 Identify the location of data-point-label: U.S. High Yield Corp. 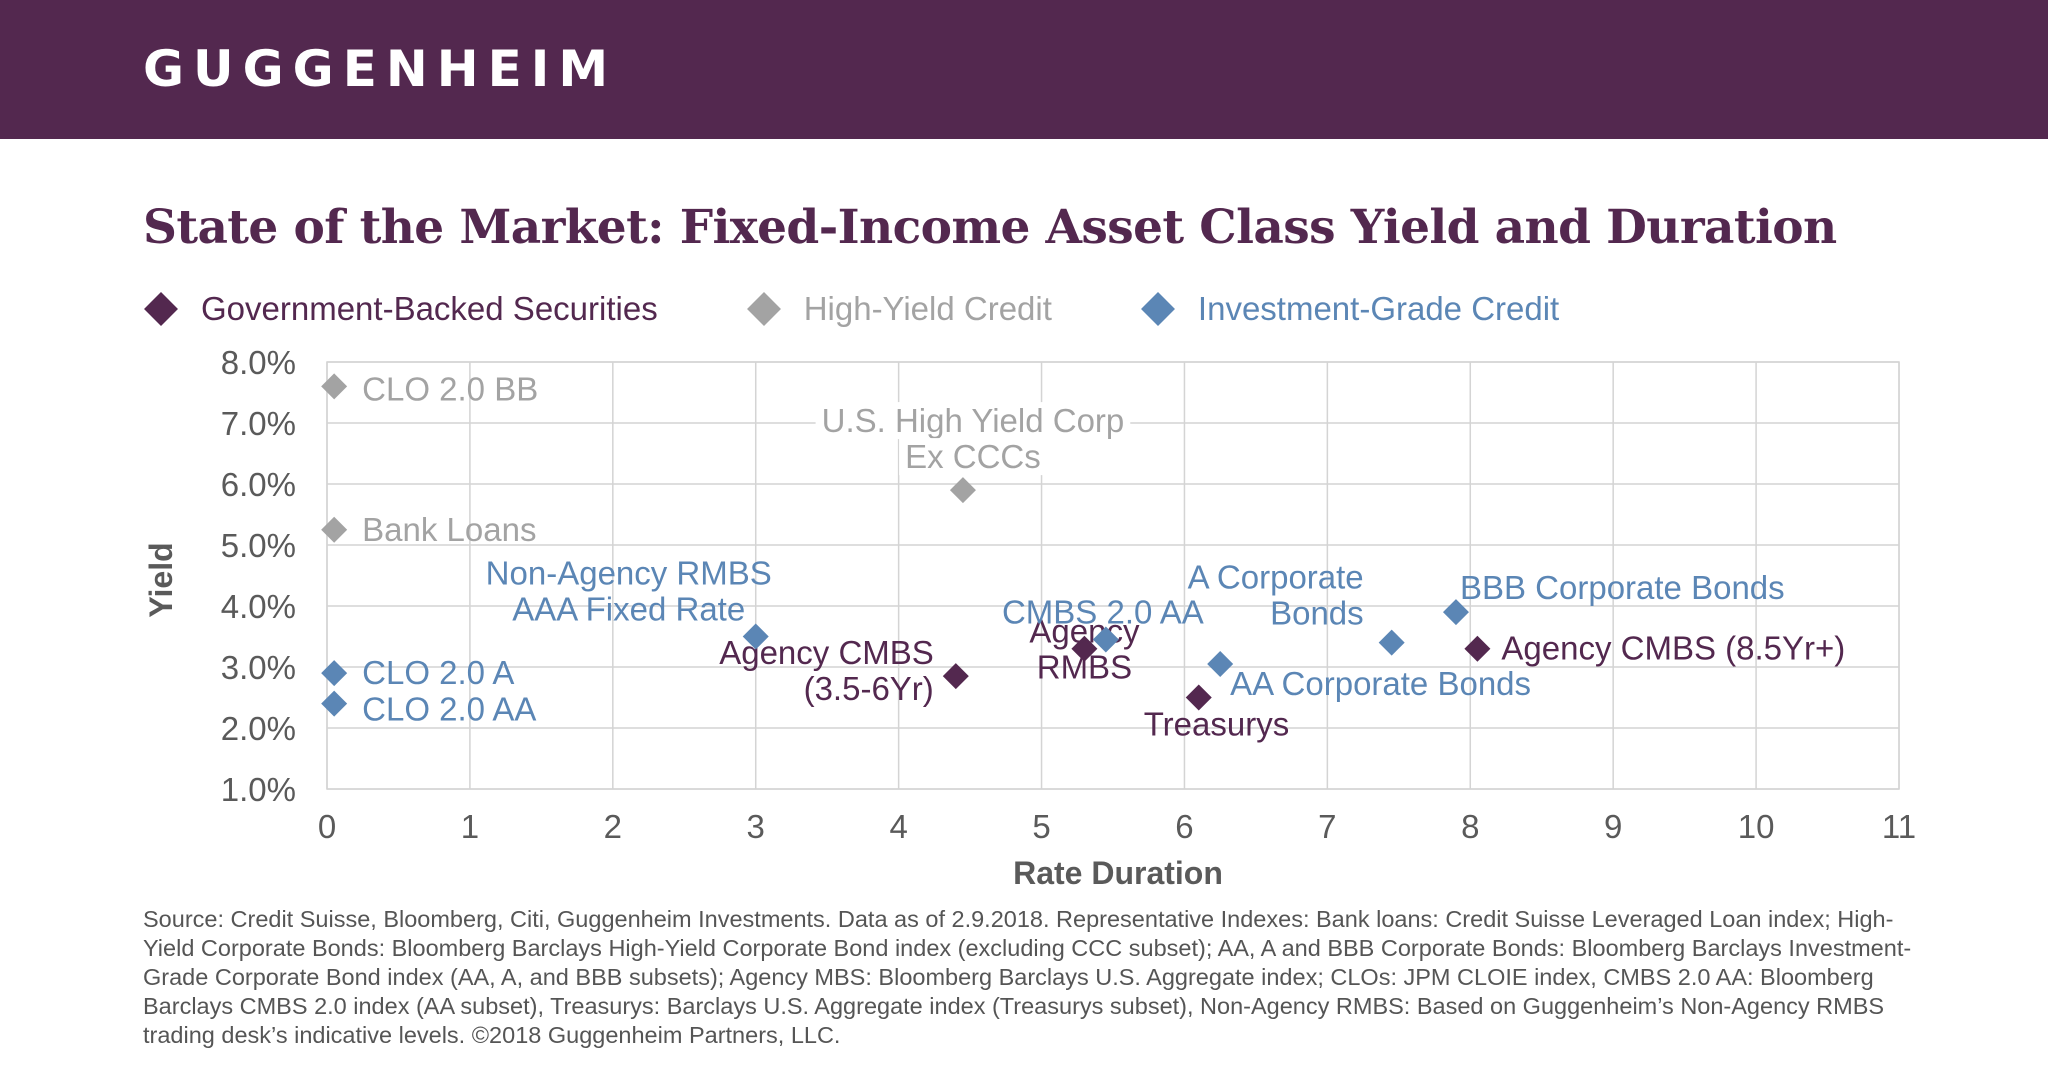
(973, 420).